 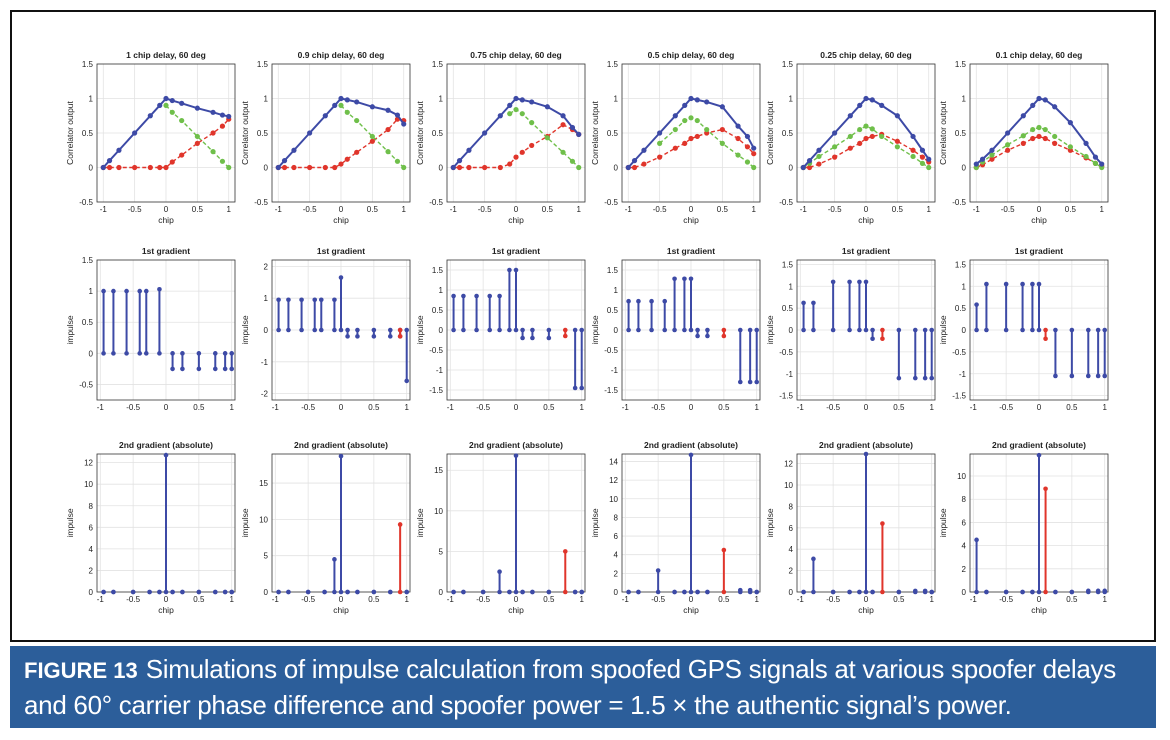 What do you see at coordinates (611, 350) in the screenshot?
I see `y-tick-label: -0.5` at bounding box center [611, 350].